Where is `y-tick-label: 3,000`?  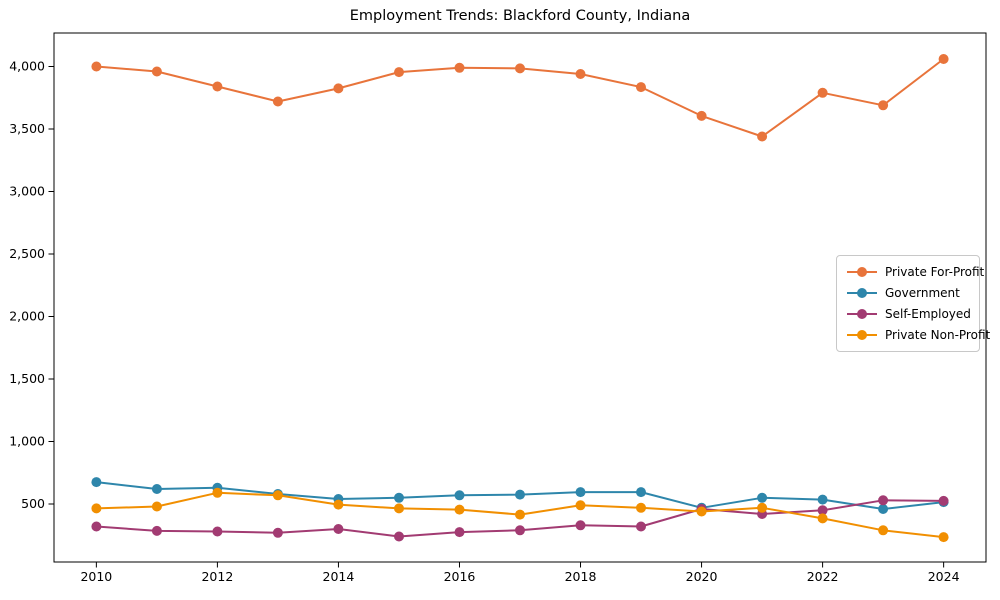
y-tick-label: 3,000 is located at coordinates (27, 191).